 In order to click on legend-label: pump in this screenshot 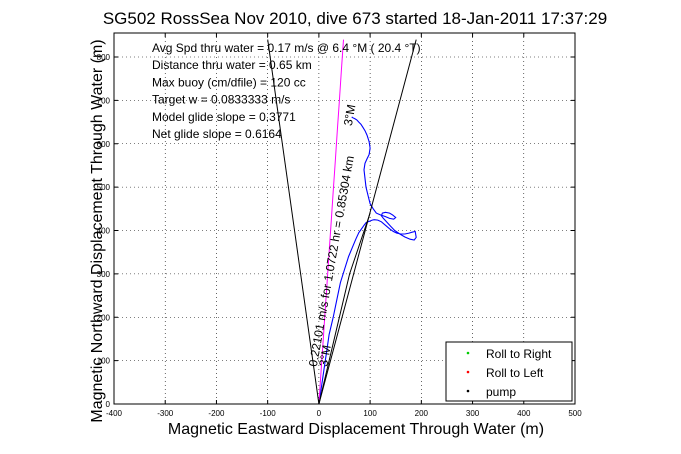, I will do `click(501, 392)`.